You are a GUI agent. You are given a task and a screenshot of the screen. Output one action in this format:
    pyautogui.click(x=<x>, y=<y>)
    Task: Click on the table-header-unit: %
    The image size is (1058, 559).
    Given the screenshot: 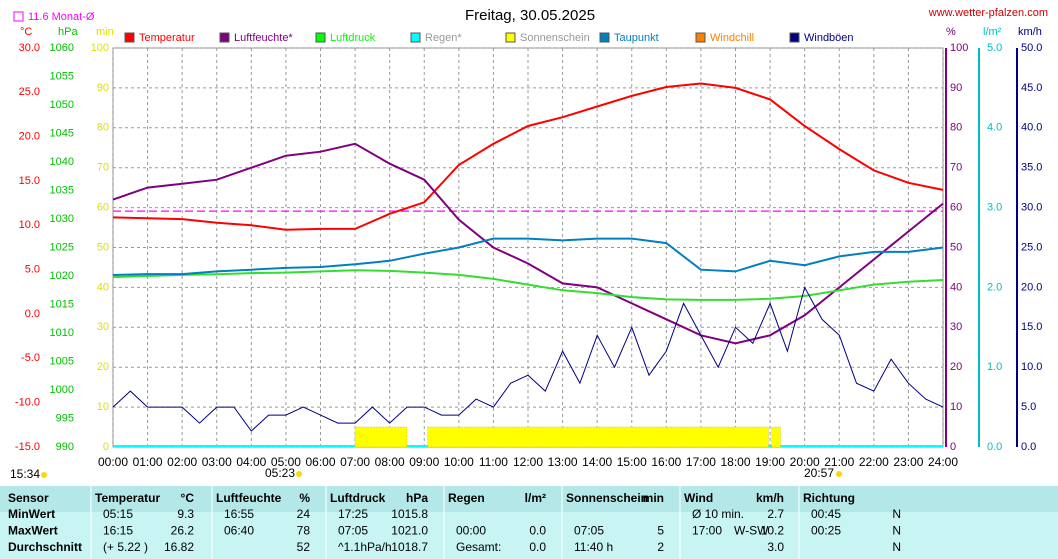 What is the action you would take?
    pyautogui.click(x=304, y=498)
    